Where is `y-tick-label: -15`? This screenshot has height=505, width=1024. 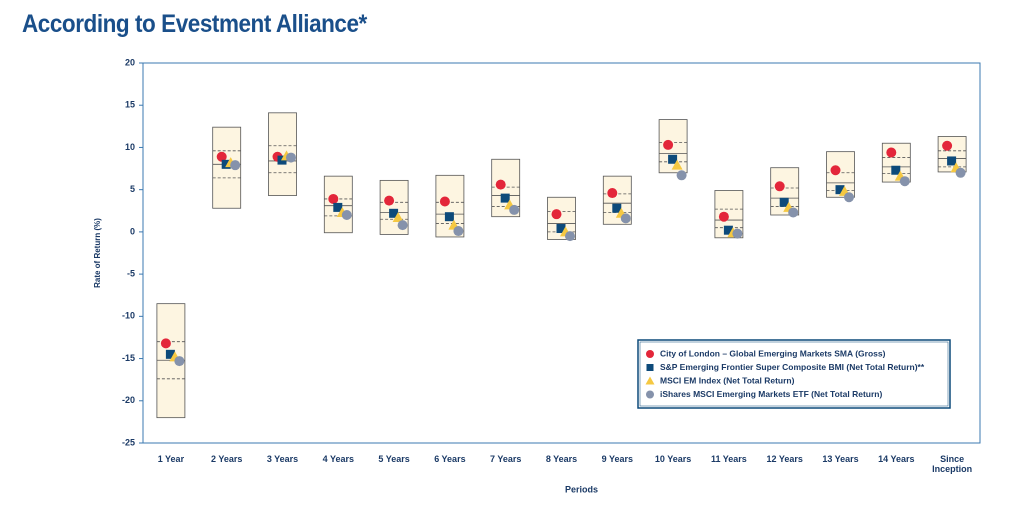
y-tick-label: -15 is located at coordinates (128, 358).